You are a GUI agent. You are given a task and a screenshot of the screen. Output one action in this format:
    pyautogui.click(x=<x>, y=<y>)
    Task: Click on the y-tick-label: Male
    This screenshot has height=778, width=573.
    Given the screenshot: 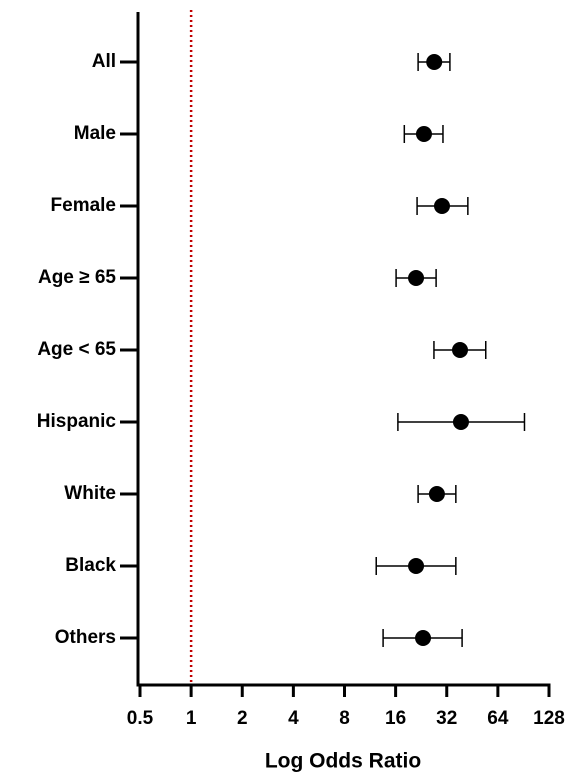 What is the action you would take?
    pyautogui.click(x=95, y=133)
    